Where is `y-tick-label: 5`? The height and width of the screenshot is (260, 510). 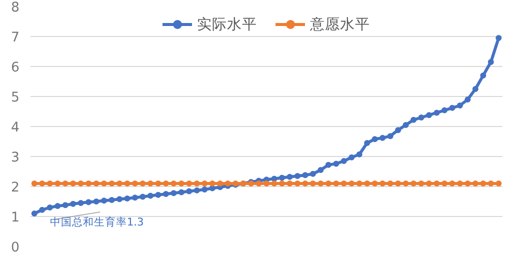 y-tick-label: 5 is located at coordinates (15, 98).